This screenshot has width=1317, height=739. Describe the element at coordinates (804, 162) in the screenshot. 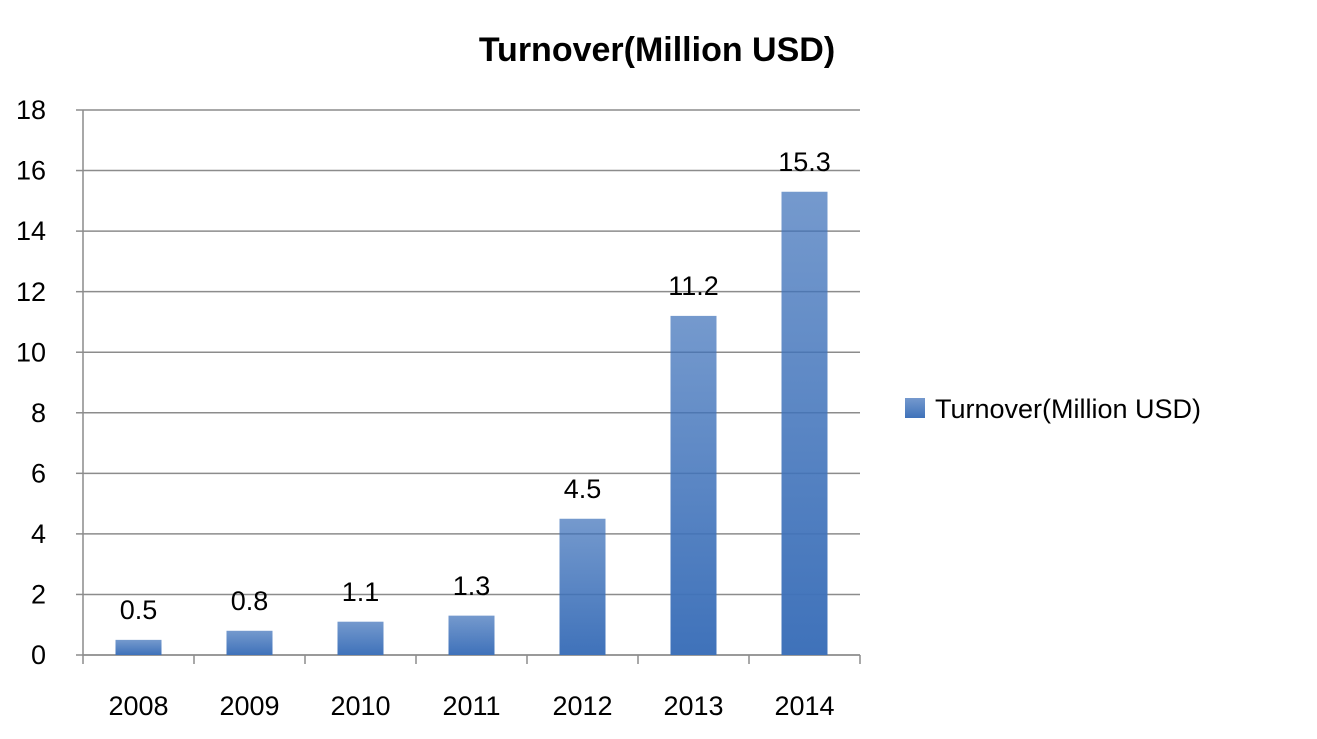

I see `data-label: 15.3` at that location.